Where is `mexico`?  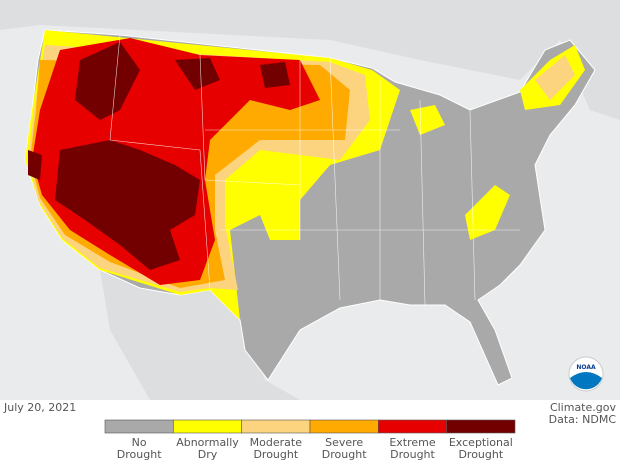
mexico is located at coordinates (200, 335).